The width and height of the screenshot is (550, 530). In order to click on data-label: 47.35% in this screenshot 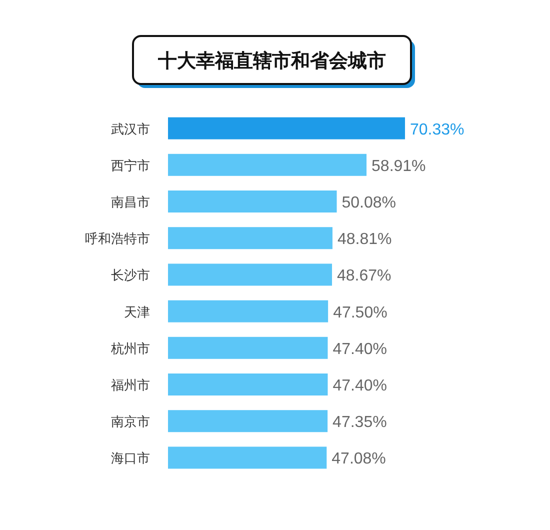, I will do `click(359, 423)`.